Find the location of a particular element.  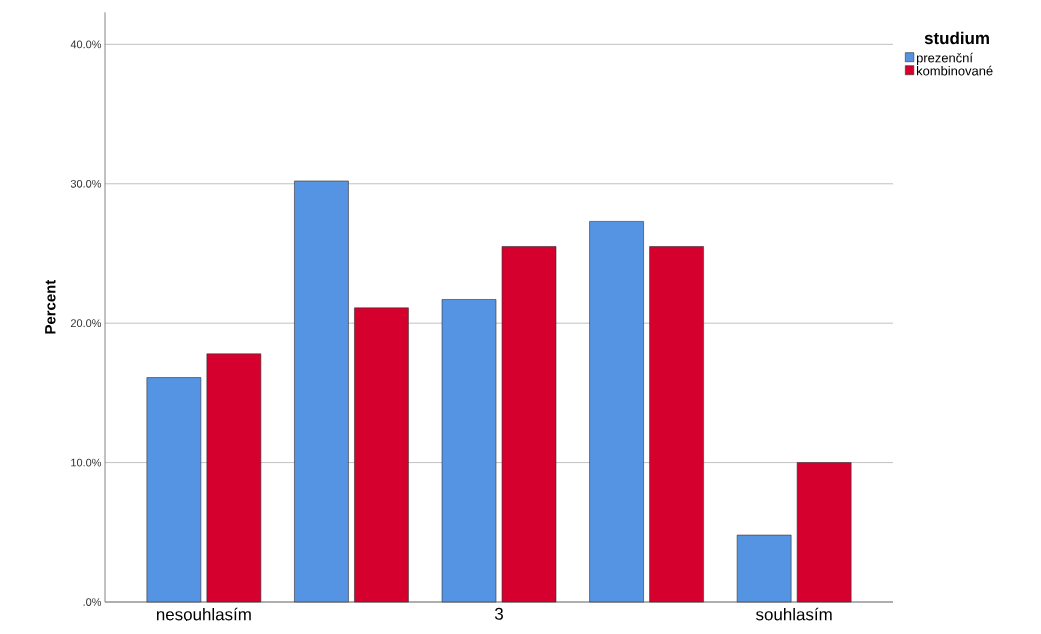

legend-label: prezenční is located at coordinates (944, 59).